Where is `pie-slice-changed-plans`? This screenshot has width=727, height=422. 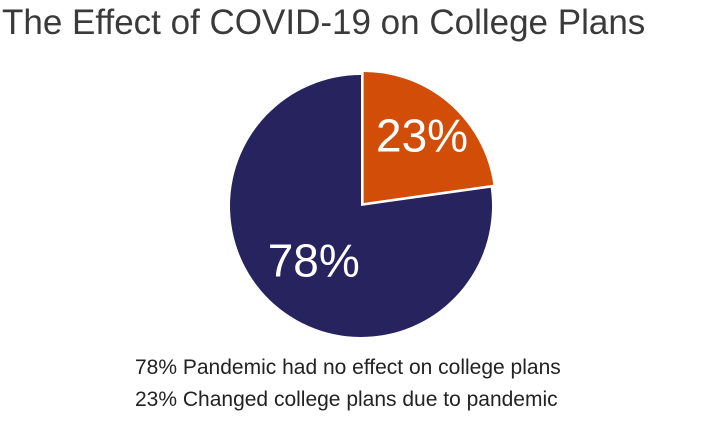 pie-slice-changed-plans is located at coordinates (428, 137).